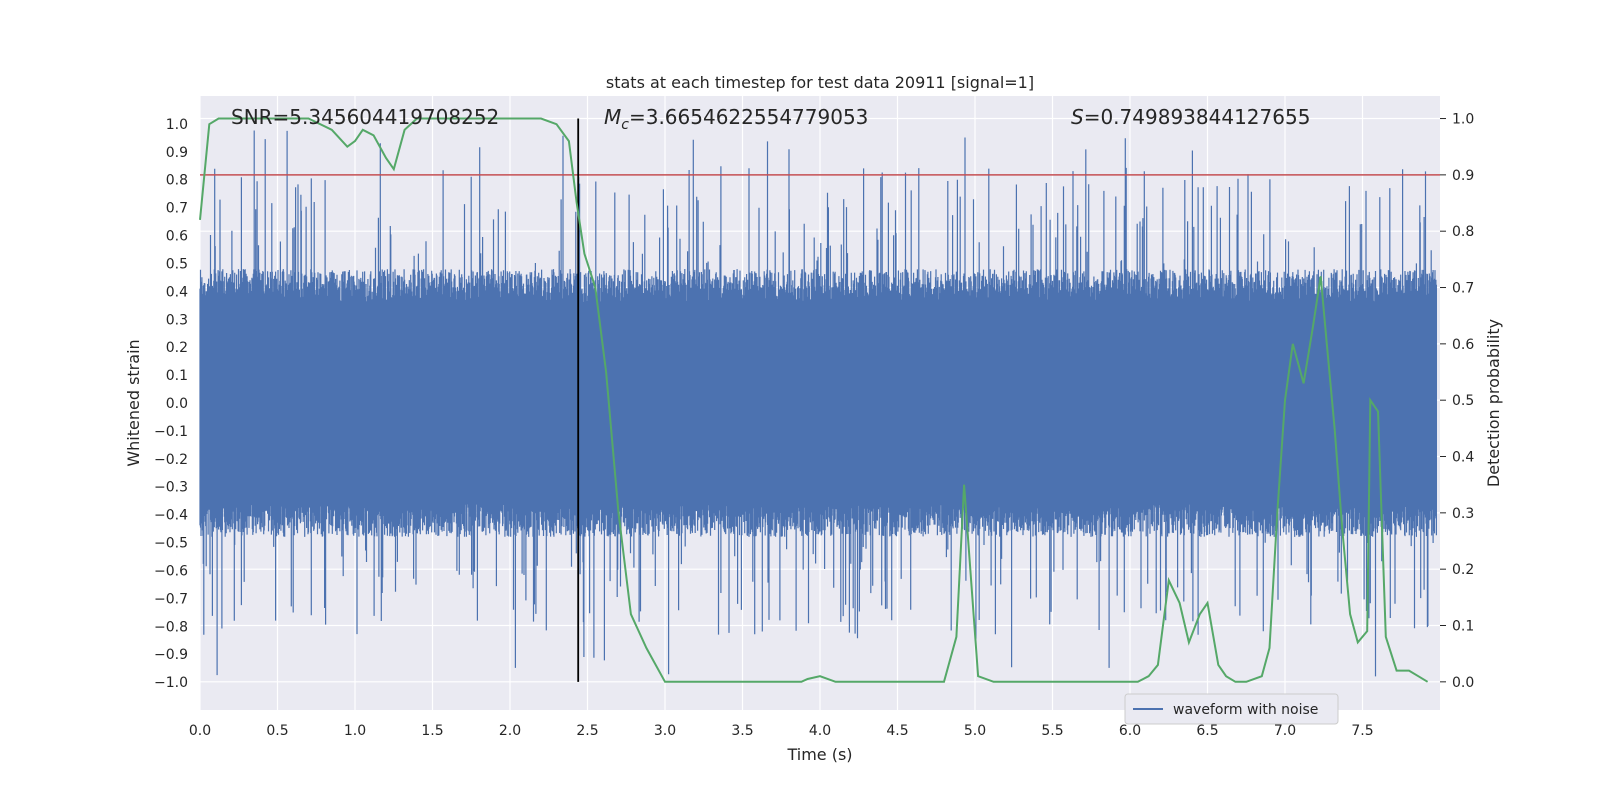  What do you see at coordinates (1463, 120) in the screenshot?
I see `y2-tick-label: 1.0` at bounding box center [1463, 120].